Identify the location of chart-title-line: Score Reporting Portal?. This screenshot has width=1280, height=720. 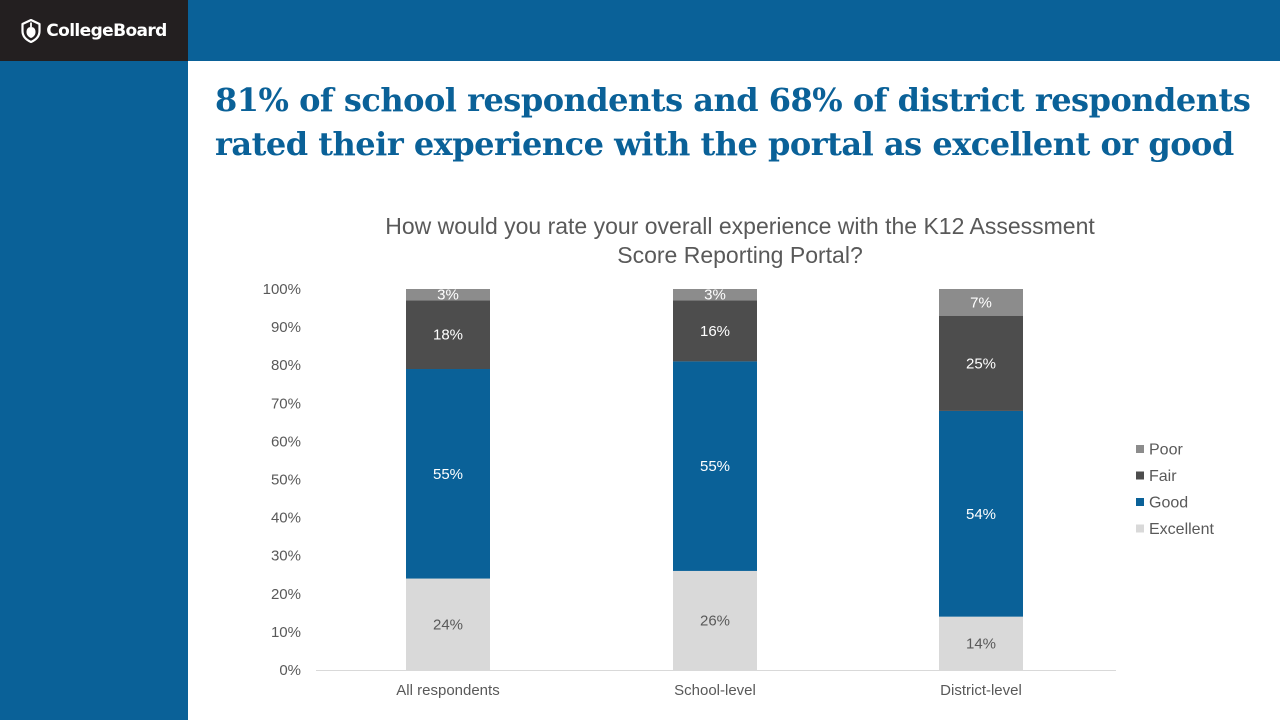
(739, 255).